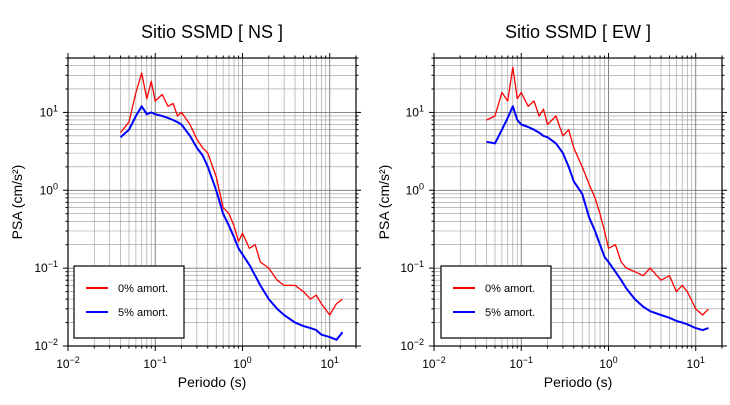  Describe the element at coordinates (212, 32) in the screenshot. I see `chart-title: Sitio SSMD [ NS ]` at that location.